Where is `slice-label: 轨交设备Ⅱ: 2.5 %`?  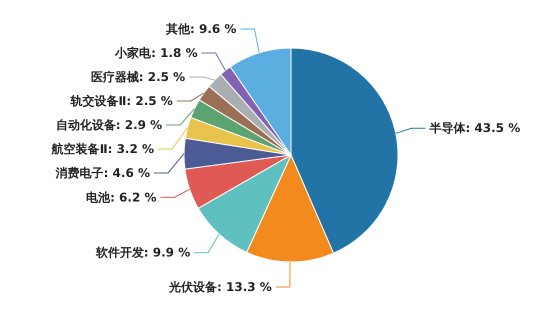 slice-label: 轨交设备Ⅱ: 2.5 % is located at coordinates (121, 101).